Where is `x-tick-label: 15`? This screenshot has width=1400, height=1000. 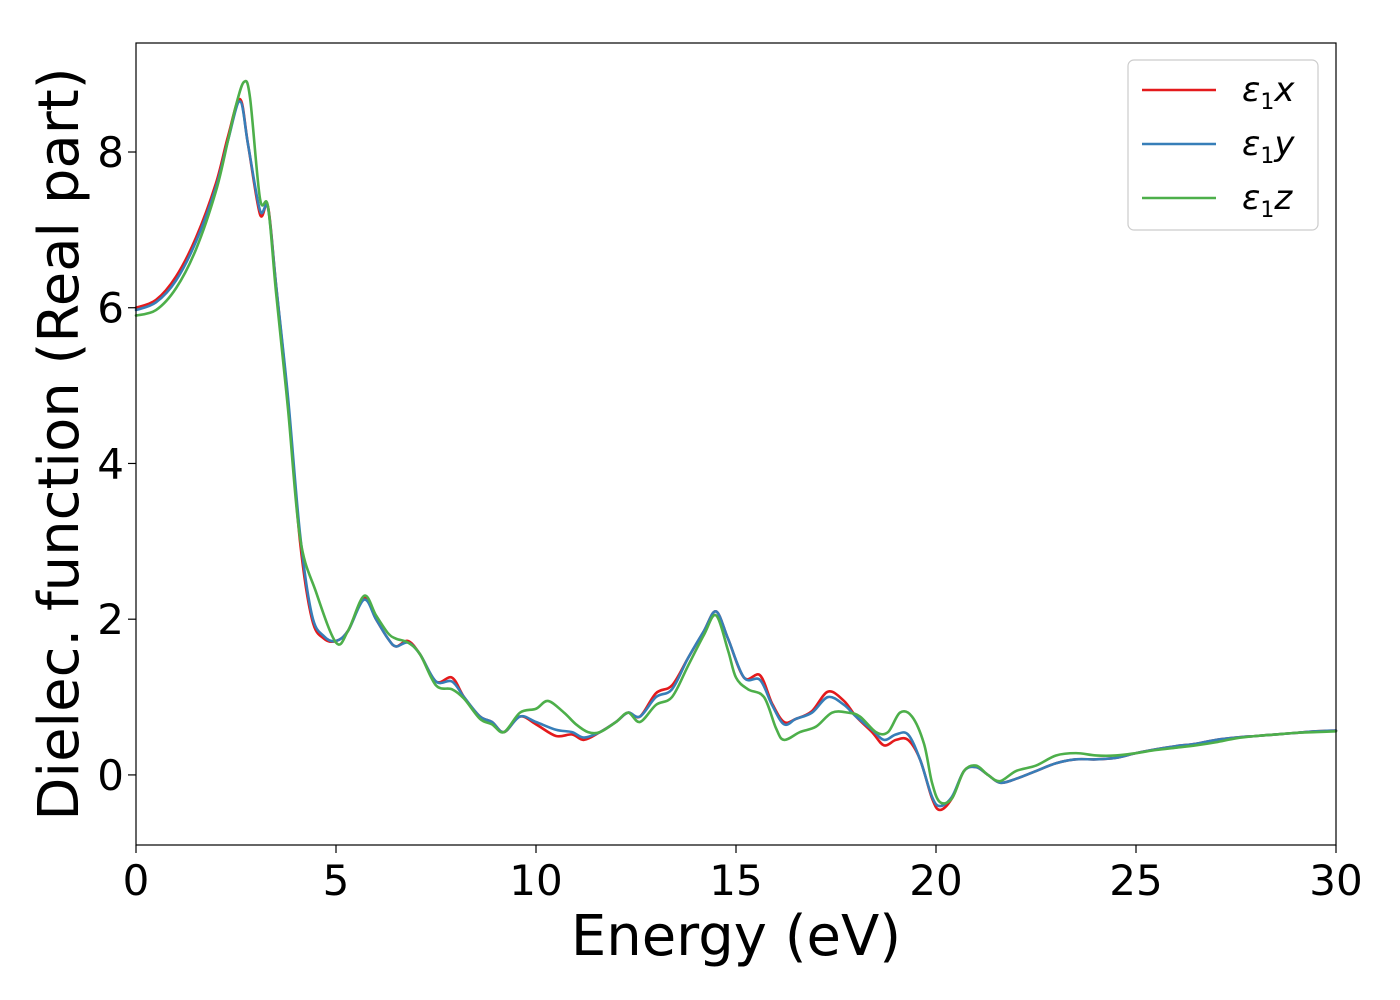 x-tick-label: 15 is located at coordinates (735, 880).